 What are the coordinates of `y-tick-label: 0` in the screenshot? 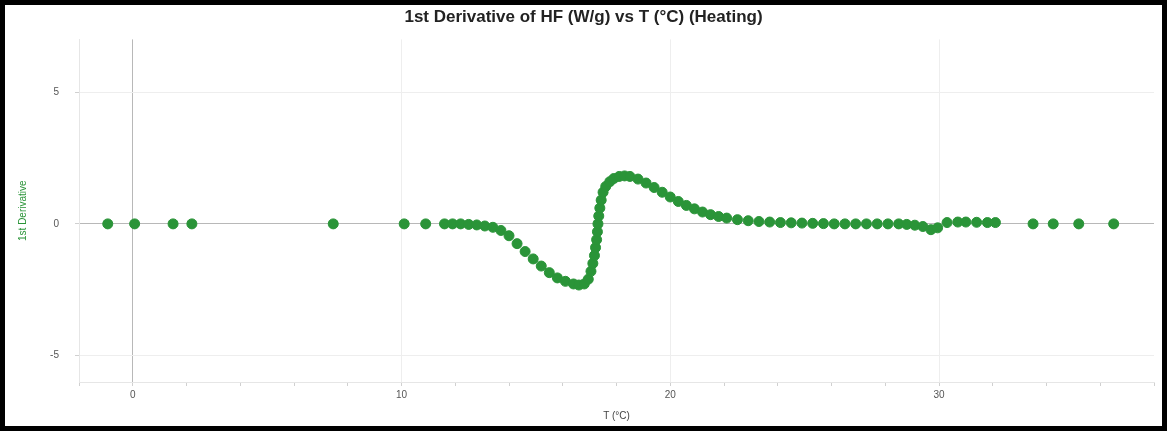 It's located at (56, 223).